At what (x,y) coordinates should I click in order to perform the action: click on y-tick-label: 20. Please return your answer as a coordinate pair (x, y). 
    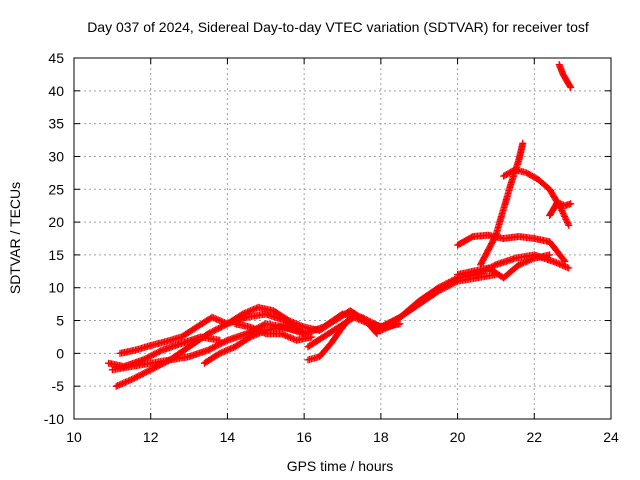
    Looking at the image, I should click on (56, 222).